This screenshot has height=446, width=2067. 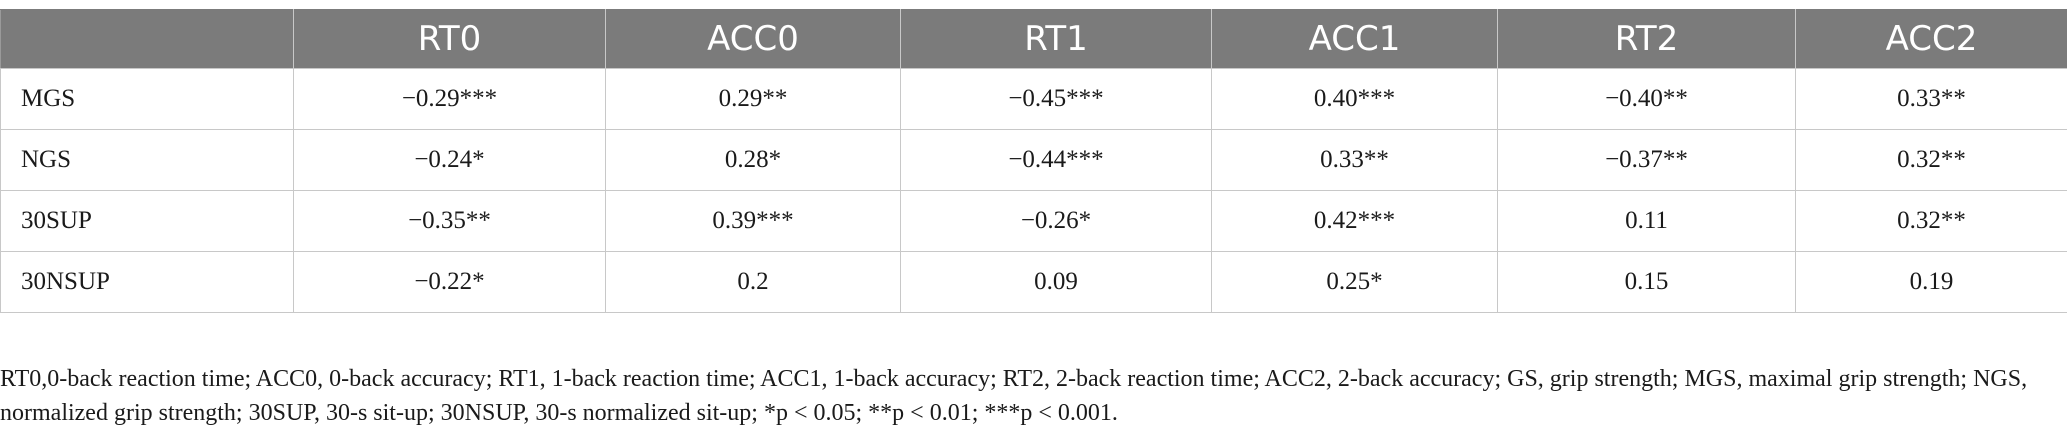 I want to click on table-cell: −0.44***, so click(x=1056, y=160).